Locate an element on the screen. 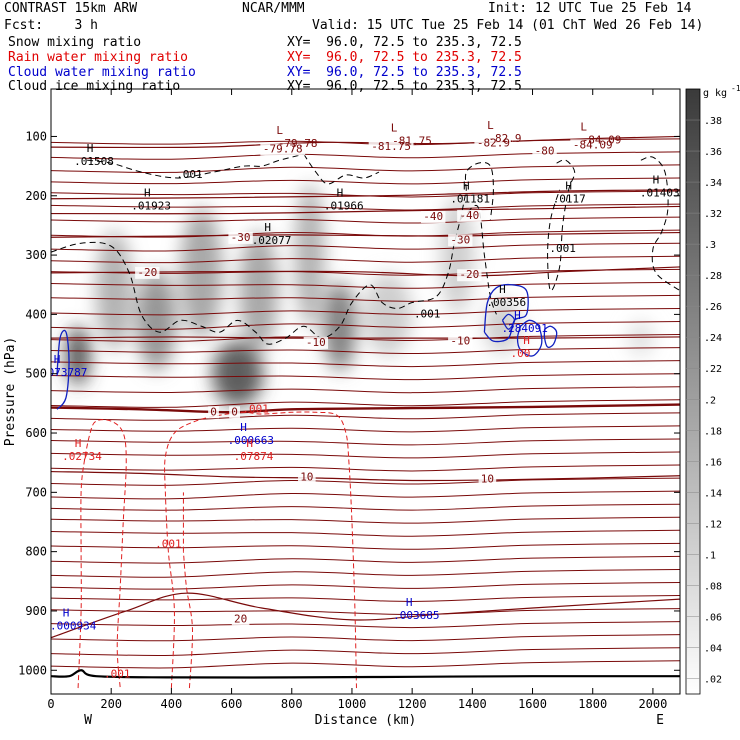 The width and height of the screenshot is (740, 740). x-tick-label: 1600 is located at coordinates (532, 704).